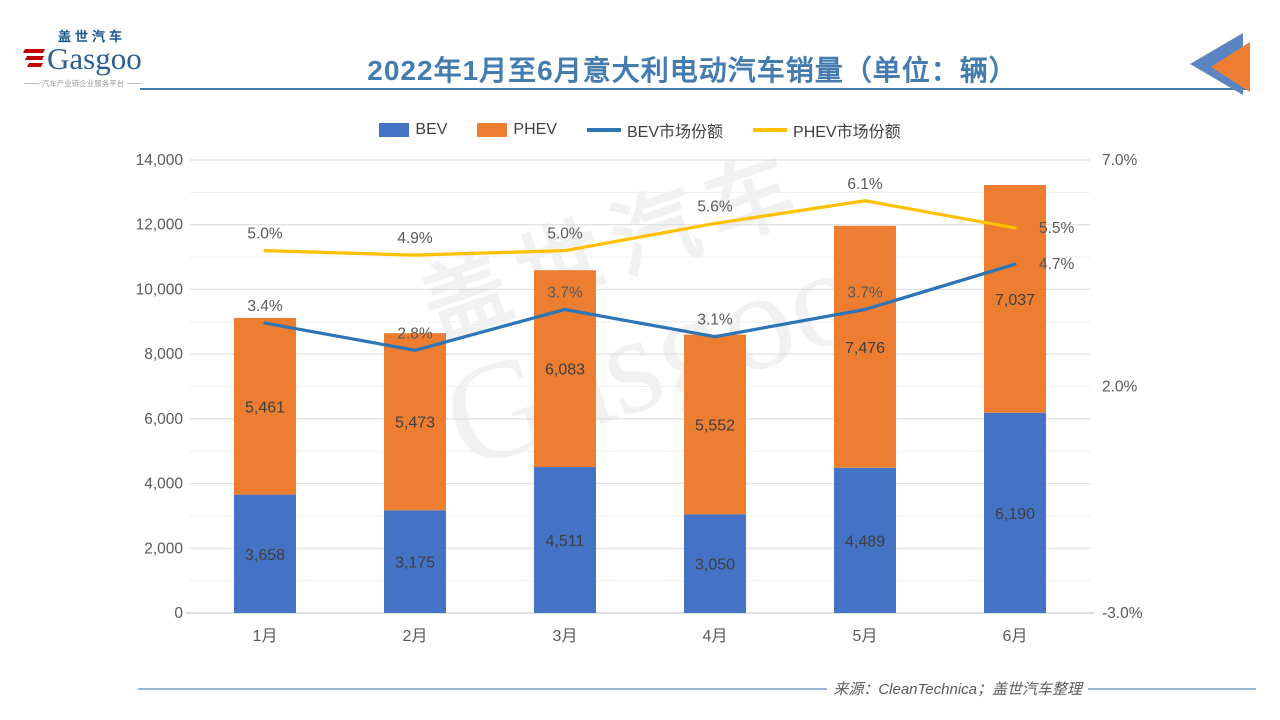 The height and width of the screenshot is (720, 1280). I want to click on share-point-label: 5.6%, so click(715, 206).